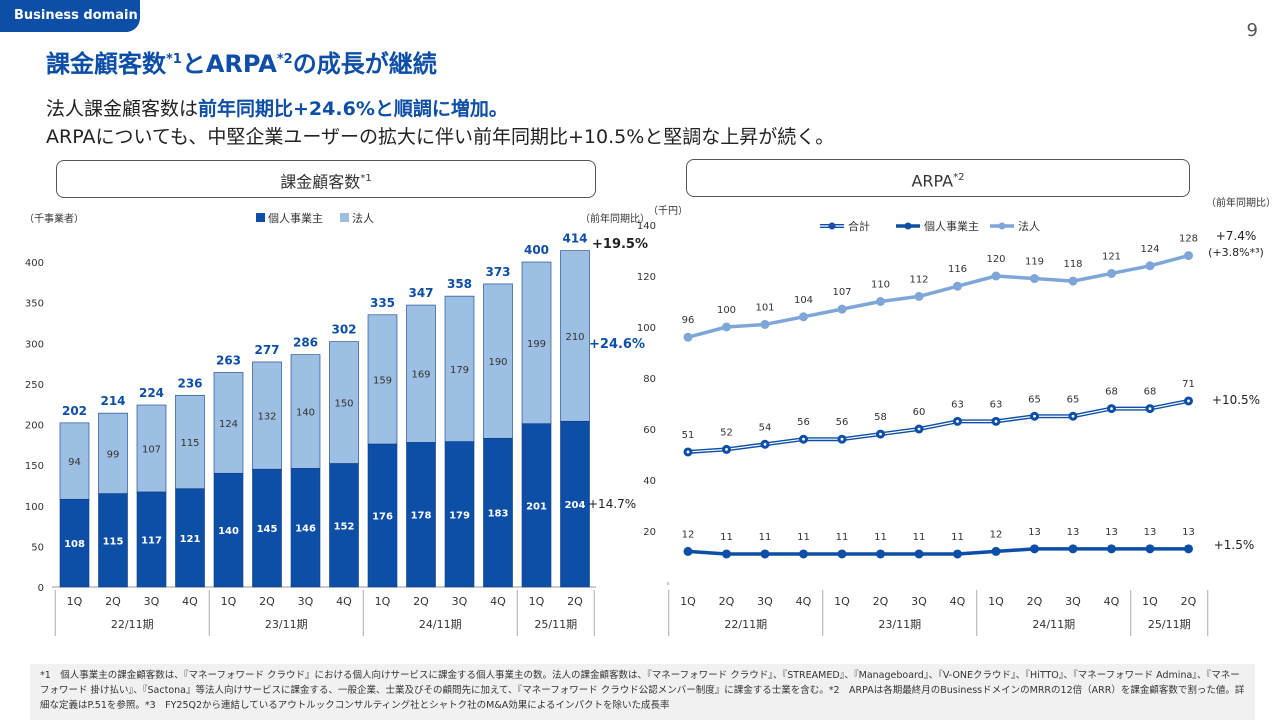  I want to click on bar-corporate-value: 94, so click(74, 462).